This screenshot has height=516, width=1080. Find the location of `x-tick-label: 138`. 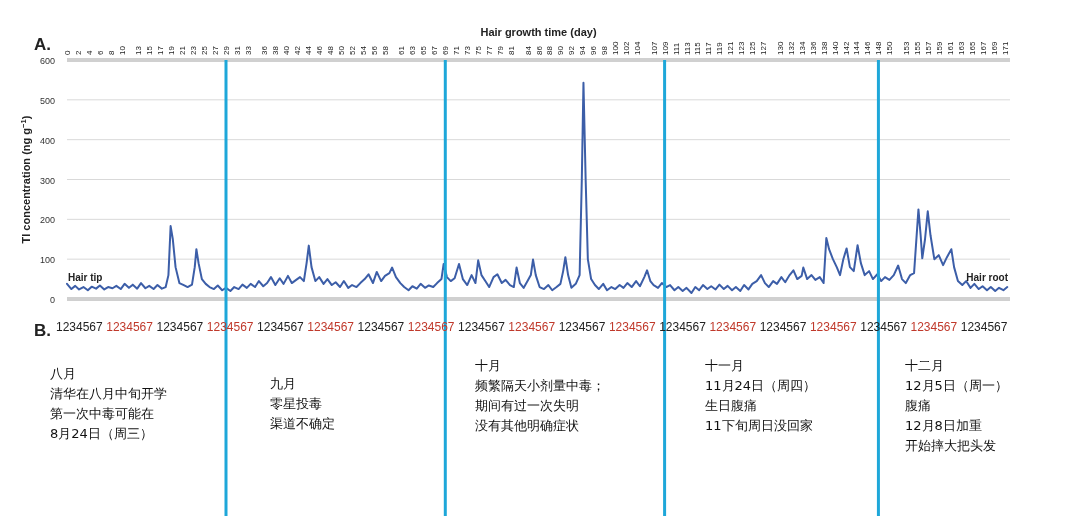

x-tick-label: 138 is located at coordinates (824, 48).